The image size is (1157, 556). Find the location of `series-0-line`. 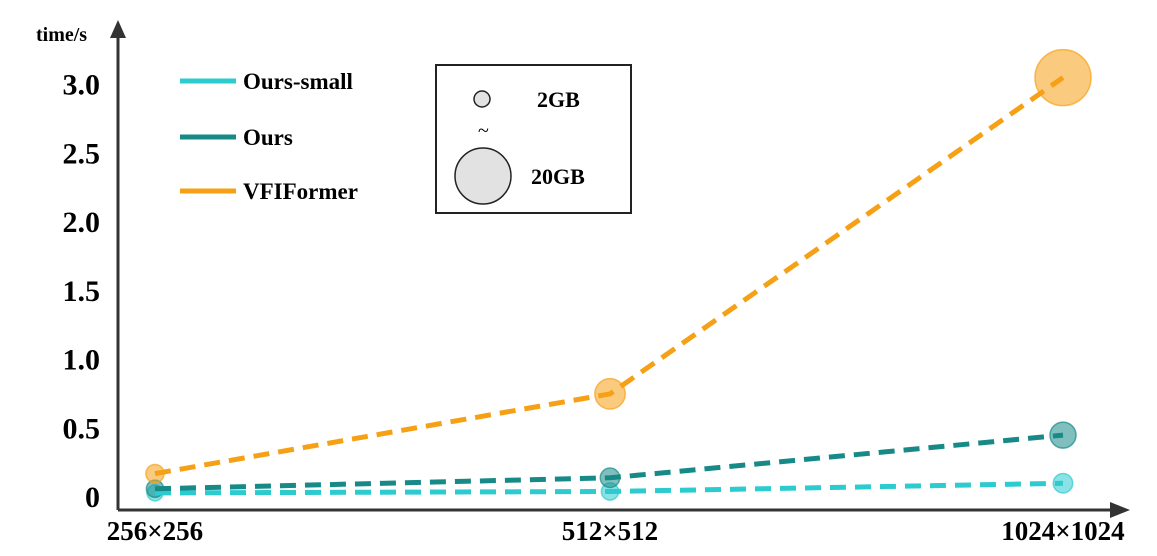

series-0-line is located at coordinates (609, 488).